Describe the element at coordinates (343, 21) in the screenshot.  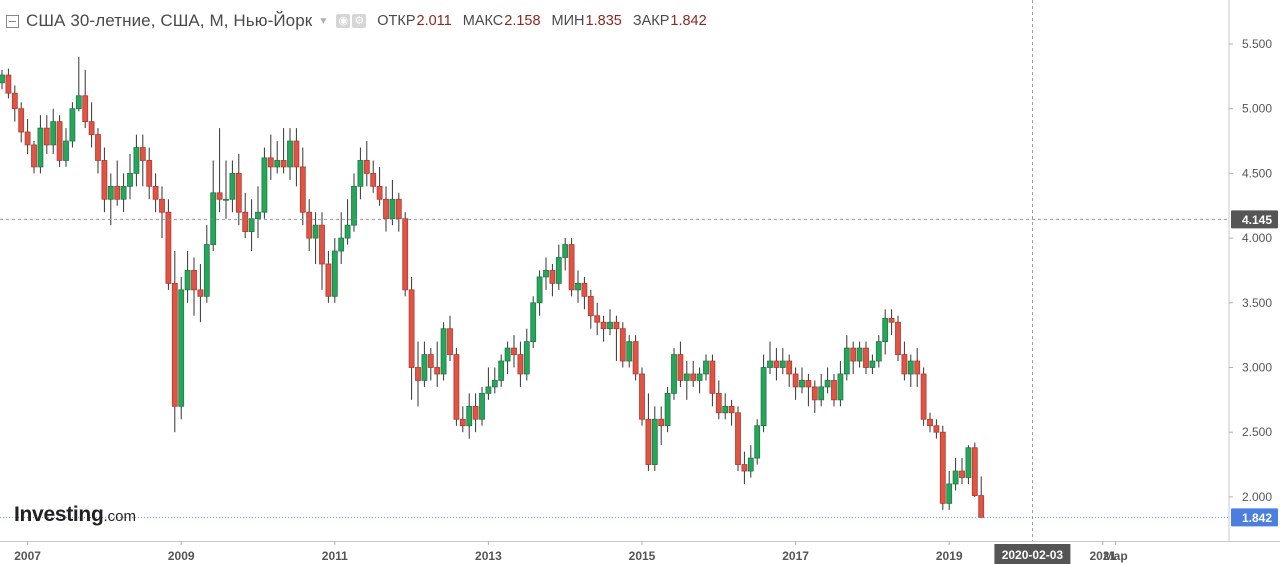
I see `eye-icon: ◉` at that location.